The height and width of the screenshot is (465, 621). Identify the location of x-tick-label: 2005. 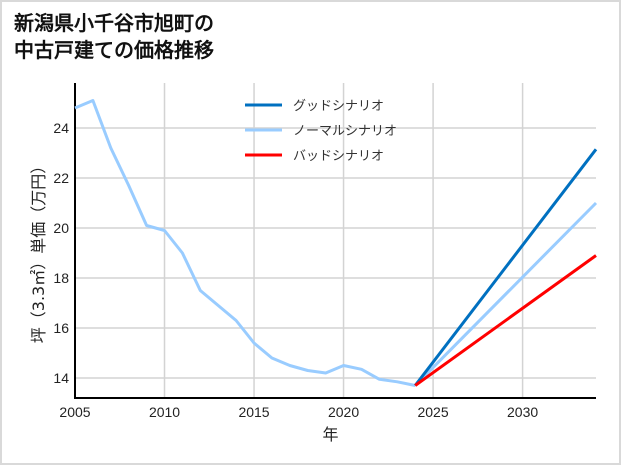
(74, 412).